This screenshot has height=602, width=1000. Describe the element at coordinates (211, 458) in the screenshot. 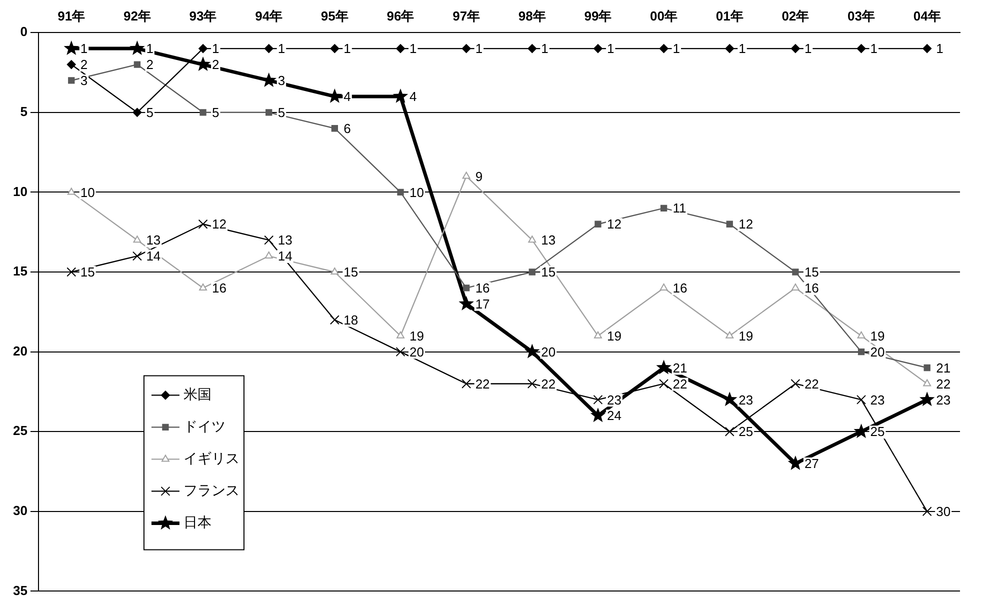

I see `legend-label: イギリス` at that location.